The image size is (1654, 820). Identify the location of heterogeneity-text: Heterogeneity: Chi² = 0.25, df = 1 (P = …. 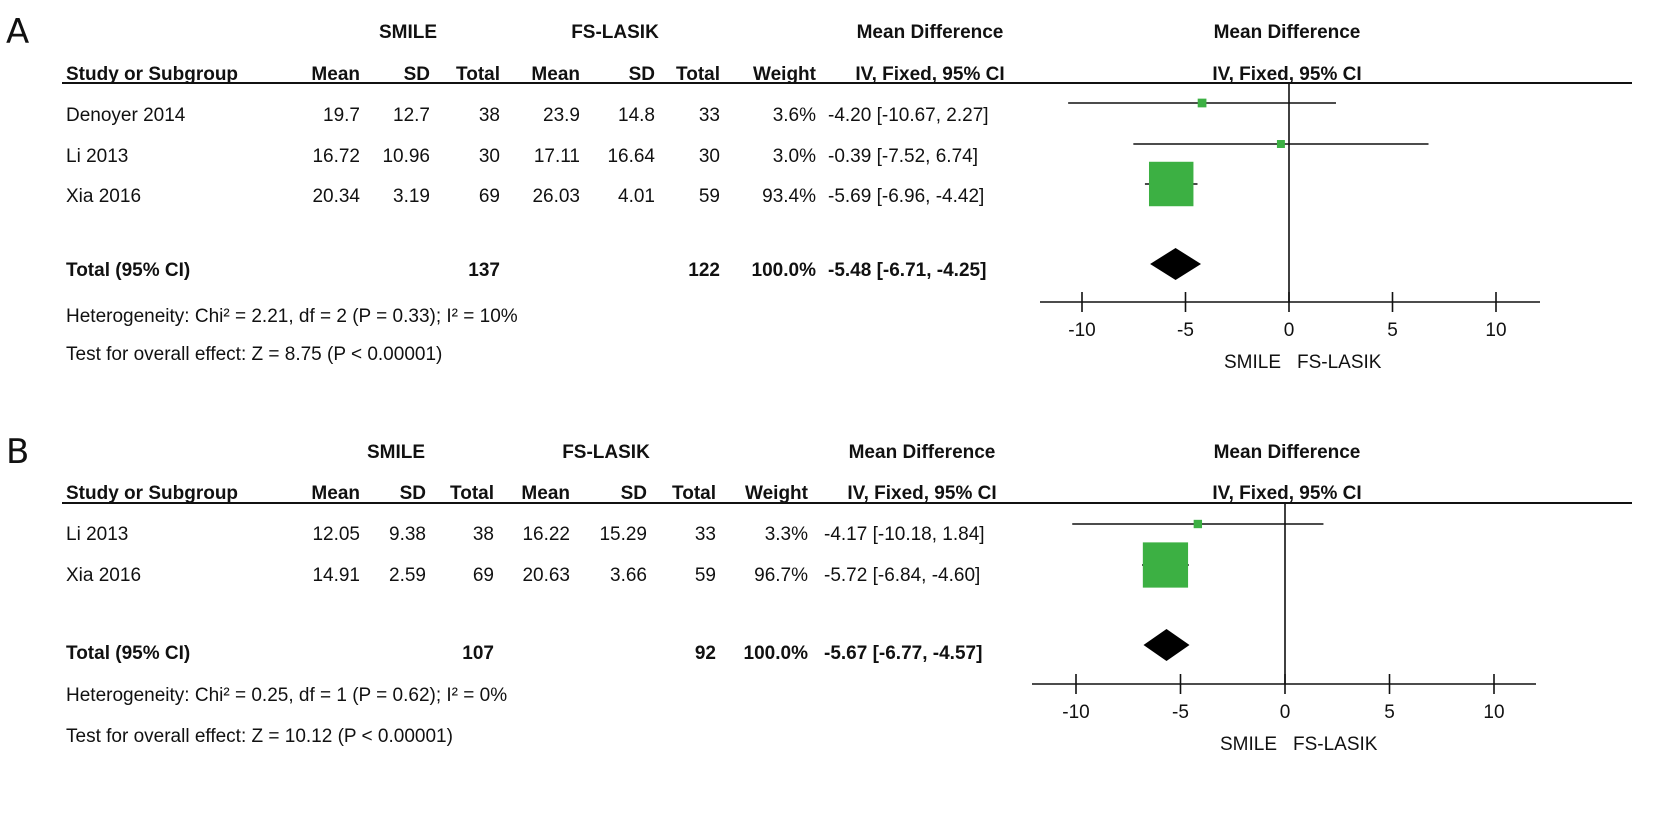
(287, 695).